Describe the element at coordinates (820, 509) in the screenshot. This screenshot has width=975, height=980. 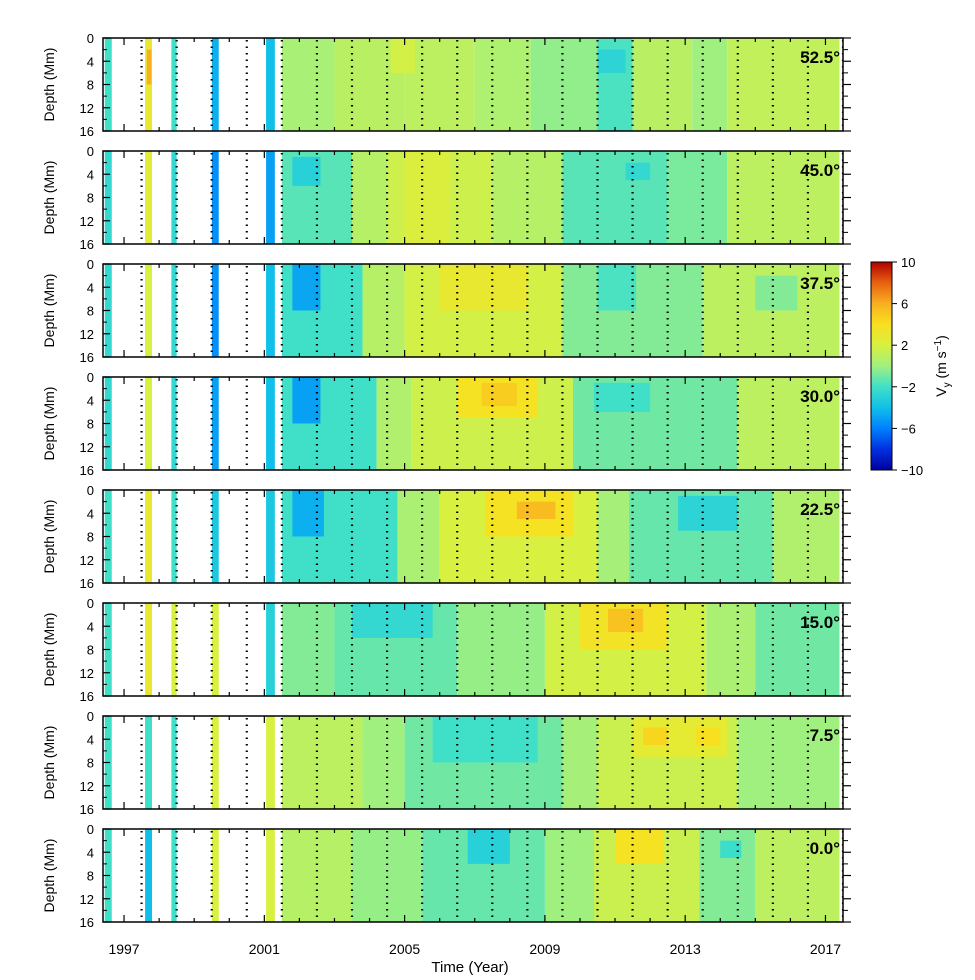
I see `latitude-label: 22.5°` at that location.